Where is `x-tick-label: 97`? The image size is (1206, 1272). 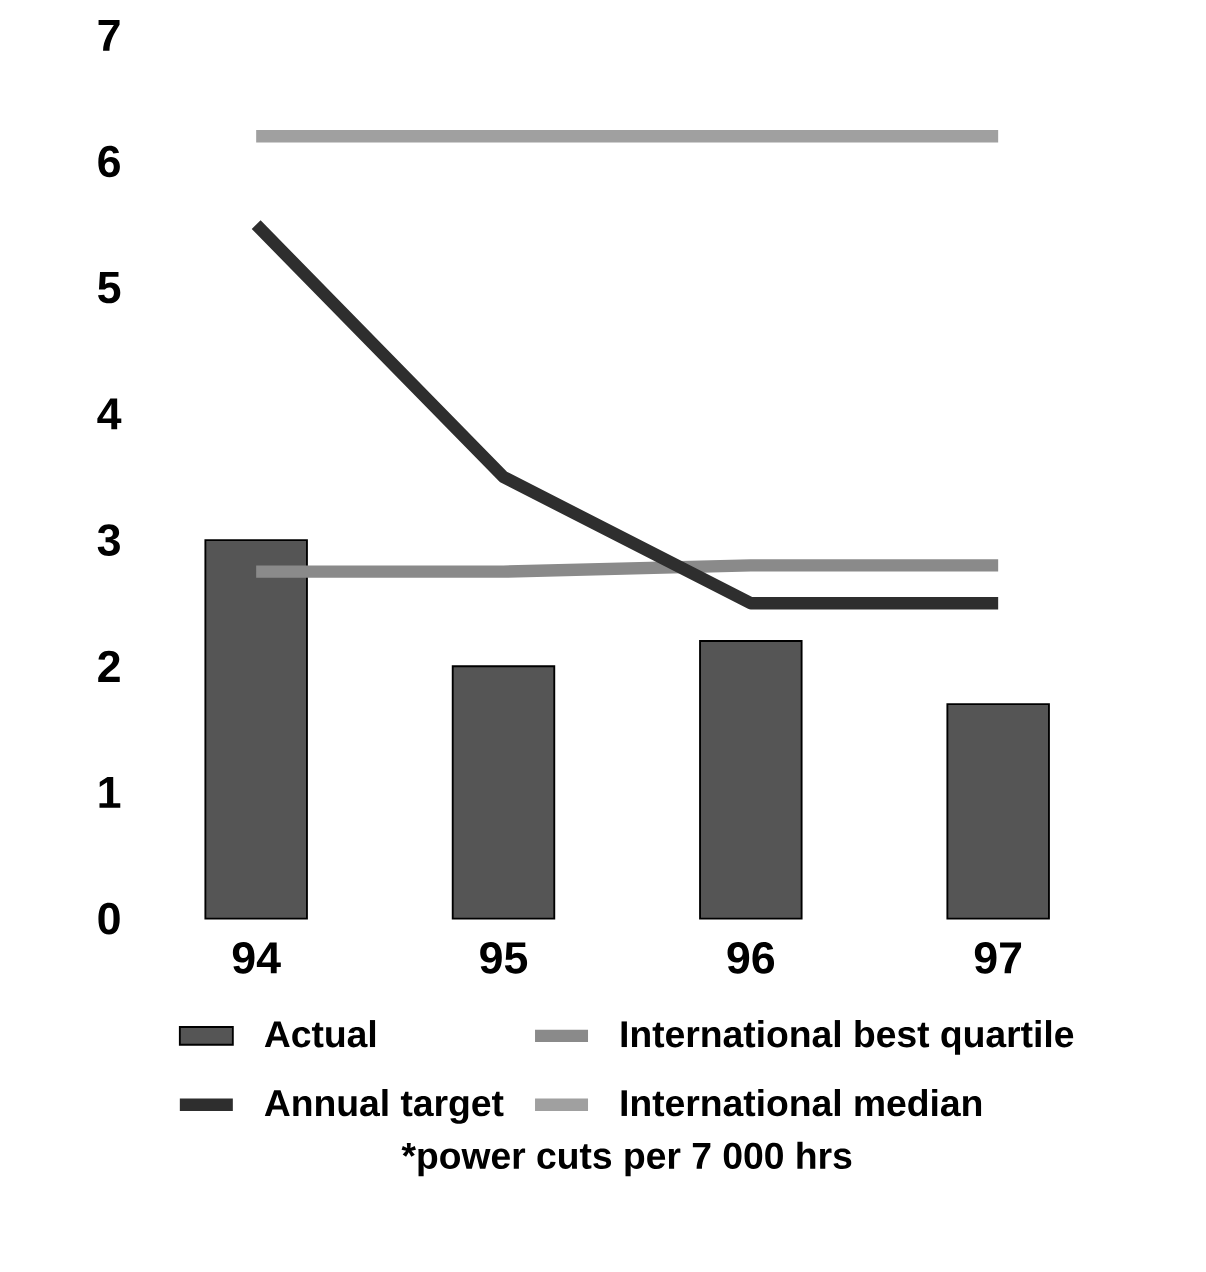
x-tick-label: 97 is located at coordinates (998, 958).